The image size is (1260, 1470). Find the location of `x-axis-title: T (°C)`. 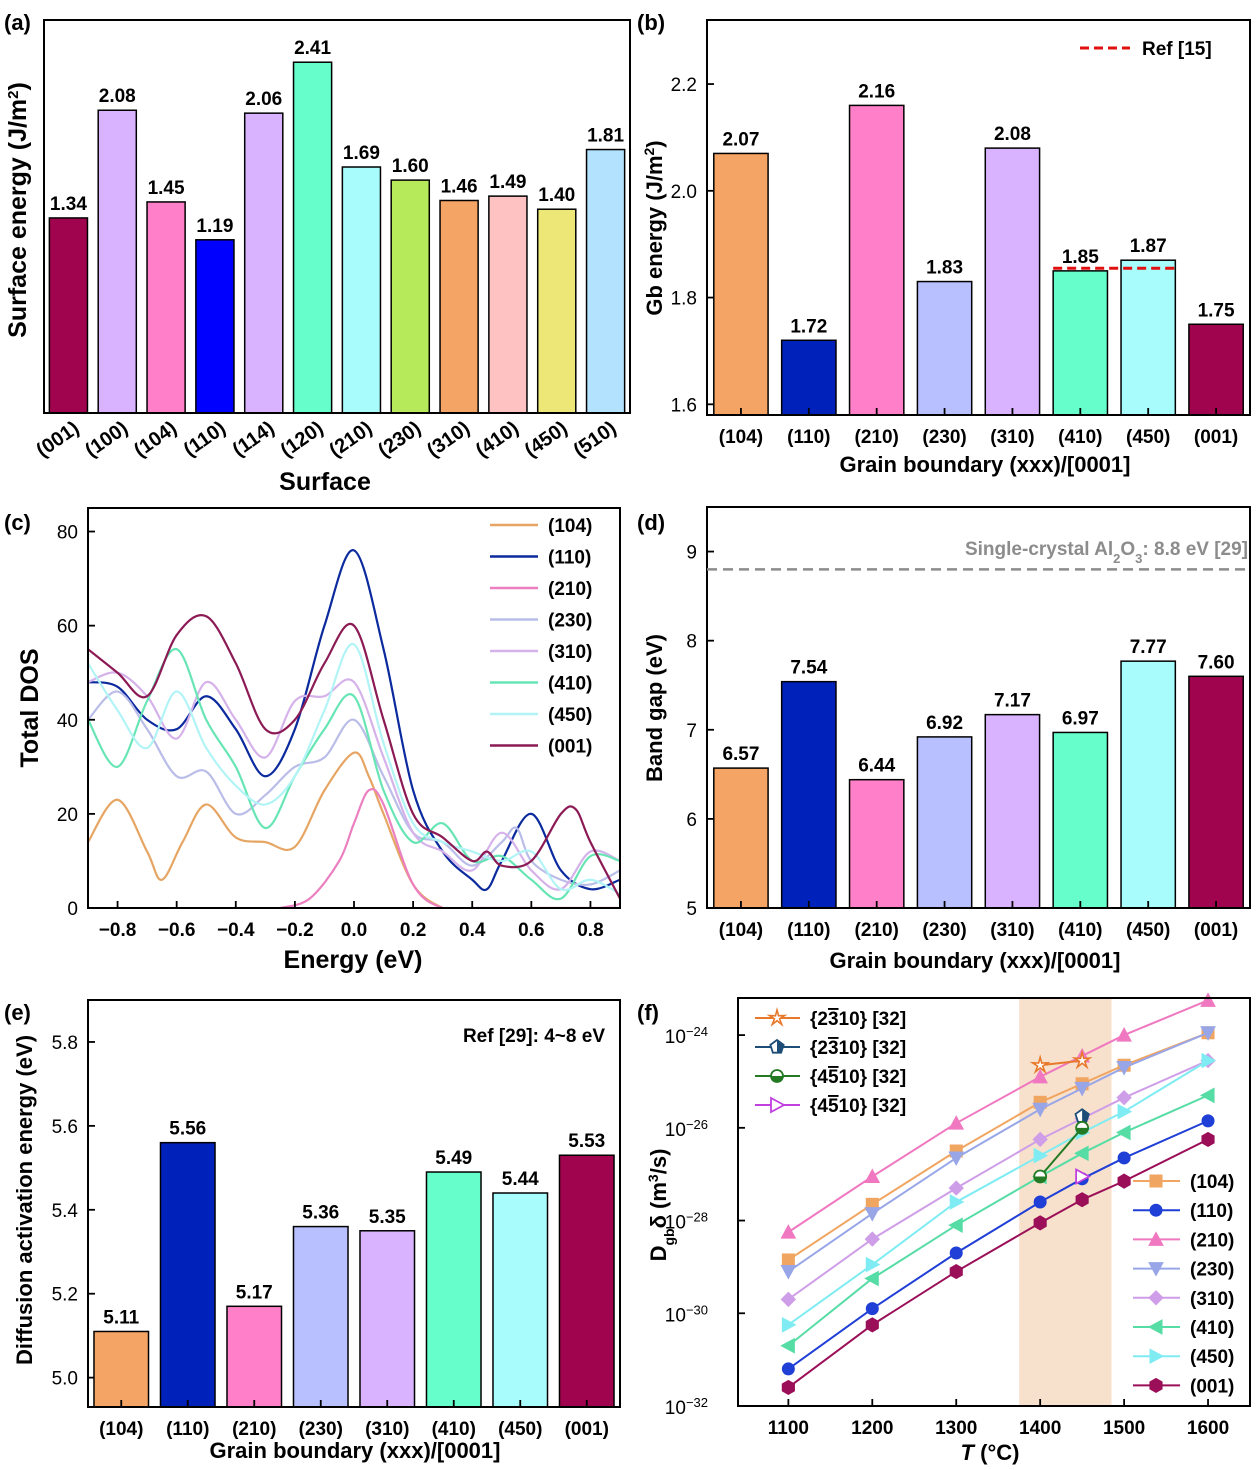

x-axis-title: T (°C) is located at coordinates (990, 1452).